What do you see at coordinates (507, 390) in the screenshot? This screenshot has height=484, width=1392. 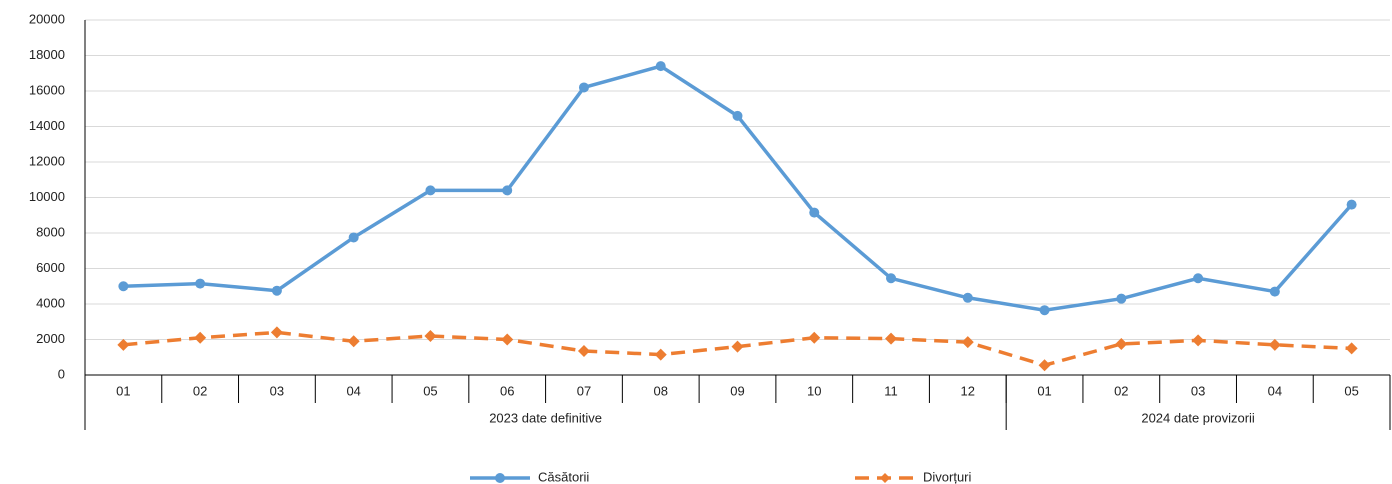 I see `x-tick-label: 06` at bounding box center [507, 390].